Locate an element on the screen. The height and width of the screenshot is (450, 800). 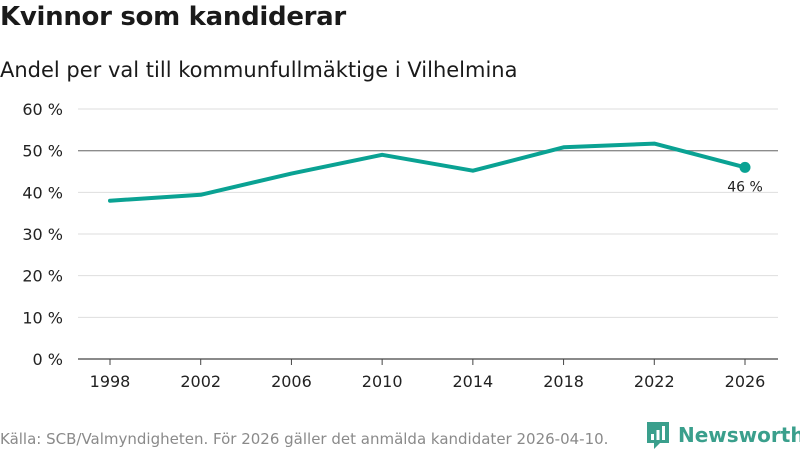
x-axis: 1998 2002 2006 2010 2014 2018 2022 2026 is located at coordinates (428, 374).